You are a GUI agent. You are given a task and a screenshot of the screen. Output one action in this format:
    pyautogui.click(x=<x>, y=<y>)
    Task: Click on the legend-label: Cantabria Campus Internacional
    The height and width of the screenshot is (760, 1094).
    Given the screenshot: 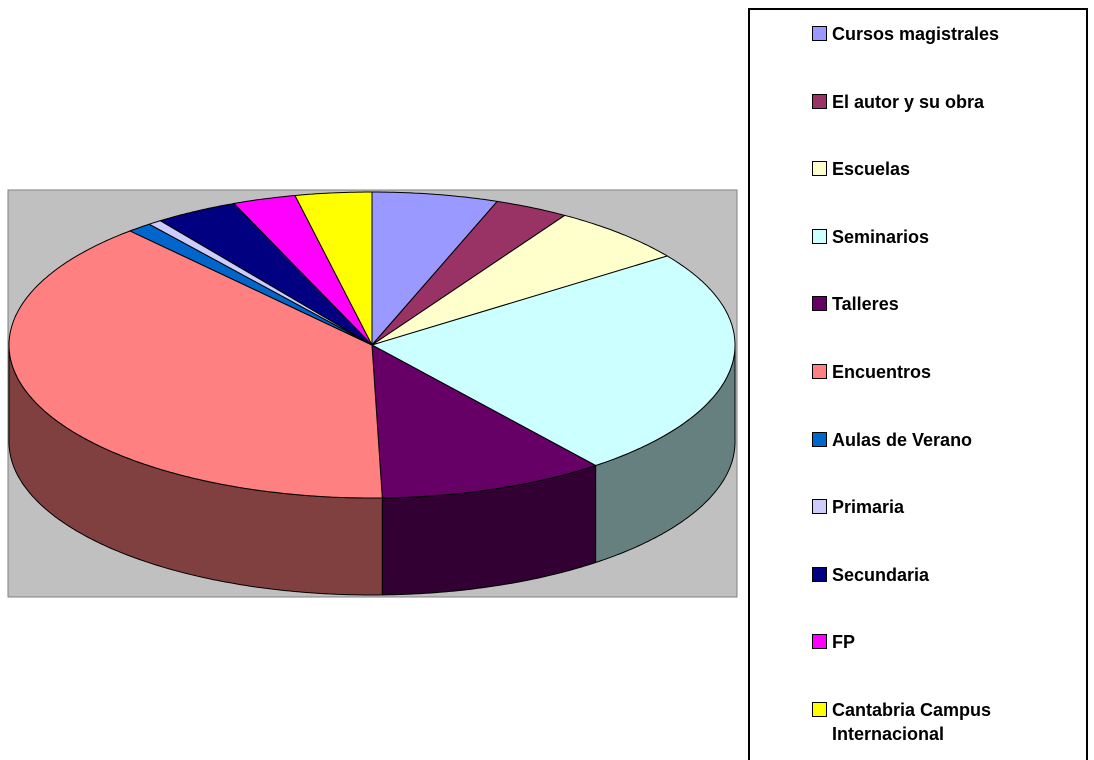 What is the action you would take?
    pyautogui.click(x=912, y=721)
    